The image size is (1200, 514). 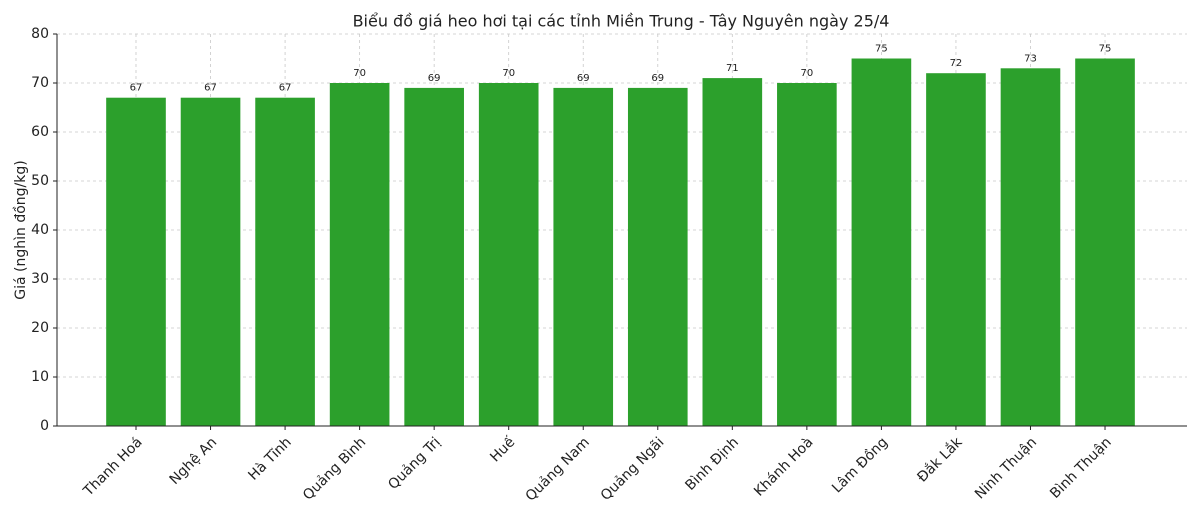 I want to click on y-tick-label: 10, so click(x=40, y=377).